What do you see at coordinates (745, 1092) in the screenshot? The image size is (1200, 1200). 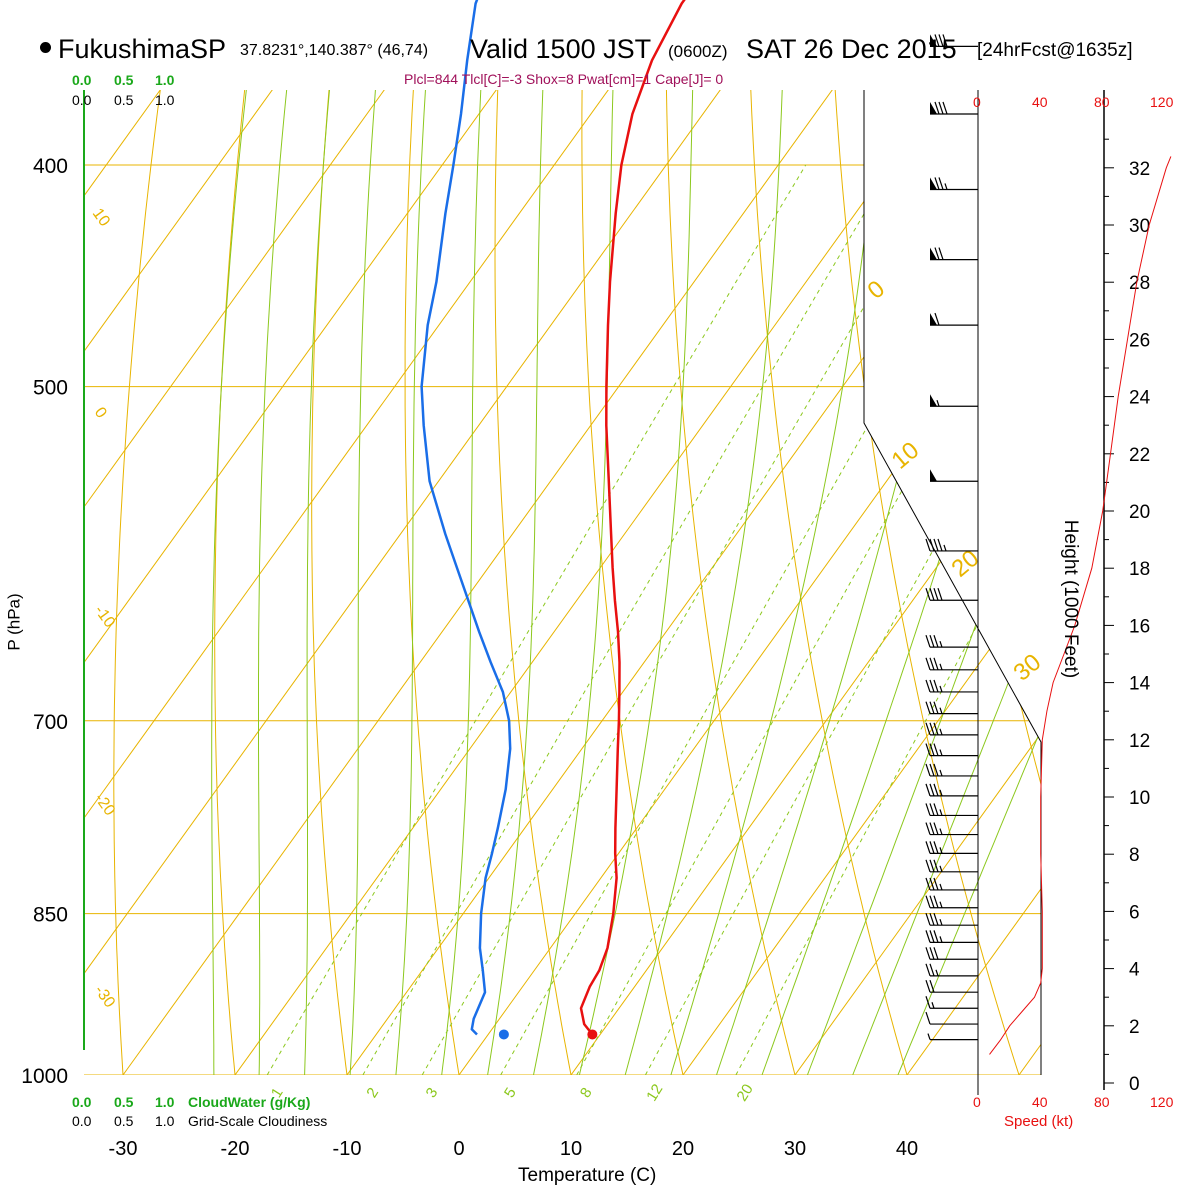 I see `mixing-ratio-label: 20` at bounding box center [745, 1092].